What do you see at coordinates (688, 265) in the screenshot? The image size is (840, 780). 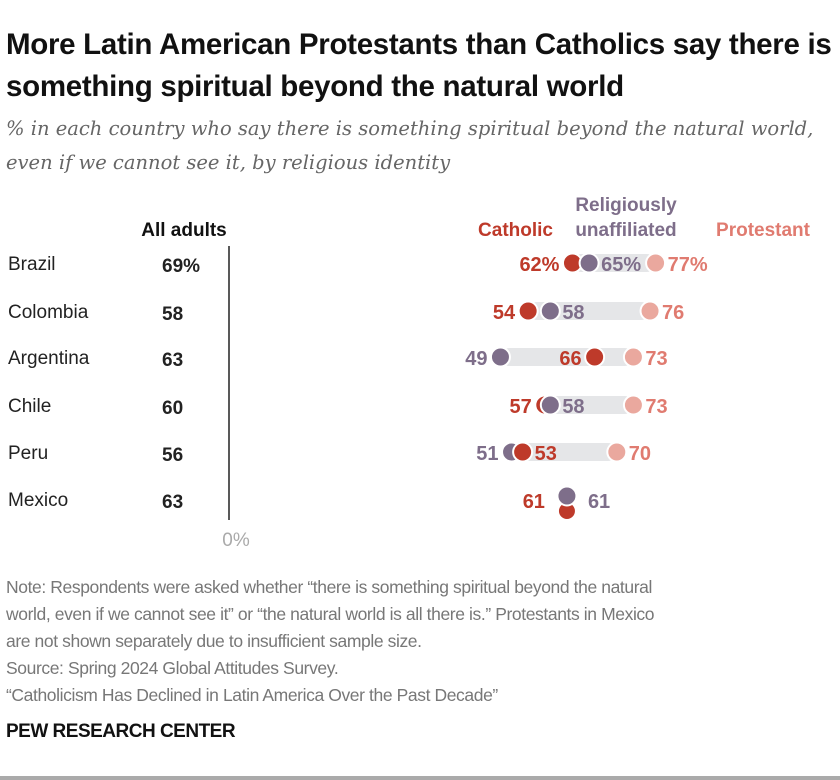 I see `value-label-protestant: 77%` at bounding box center [688, 265].